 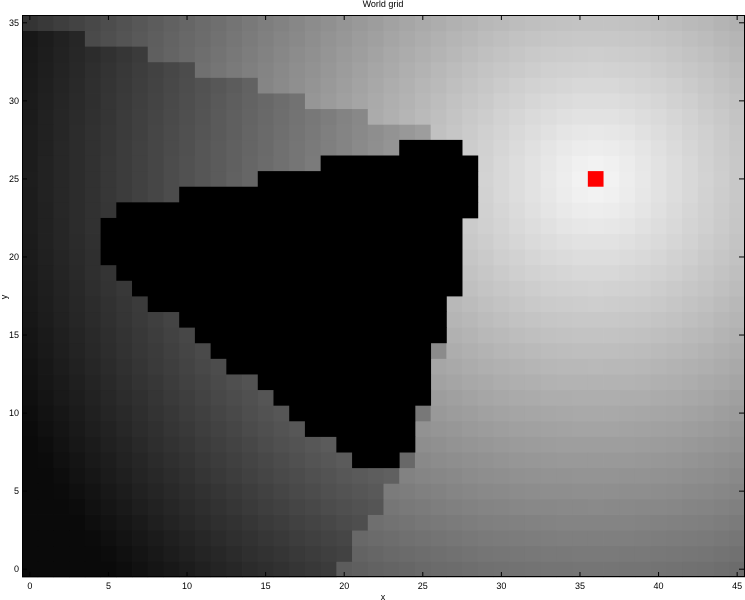 What do you see at coordinates (14, 335) in the screenshot?
I see `y-tick-label: 15` at bounding box center [14, 335].